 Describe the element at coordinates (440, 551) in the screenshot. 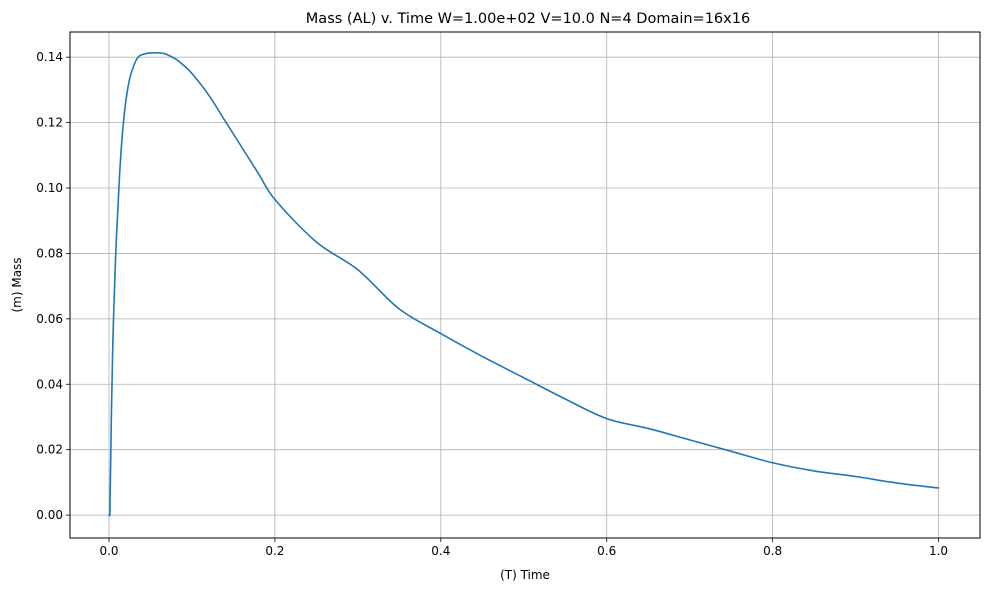

I see `x-tick-label: 0.4` at that location.